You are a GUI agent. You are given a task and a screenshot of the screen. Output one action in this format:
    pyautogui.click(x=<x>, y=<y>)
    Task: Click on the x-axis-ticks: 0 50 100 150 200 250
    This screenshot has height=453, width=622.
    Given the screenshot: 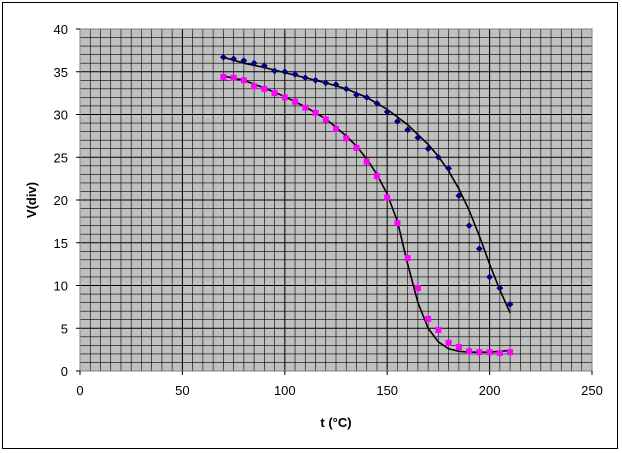 What is the action you would take?
    pyautogui.click(x=339, y=384)
    